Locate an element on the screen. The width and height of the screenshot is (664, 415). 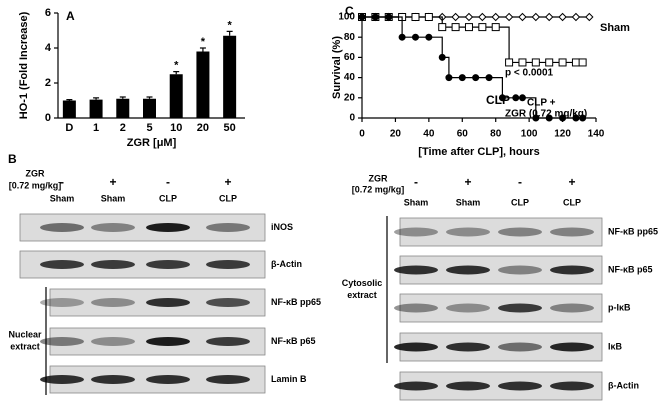
y-tick-label: 100 is located at coordinates (346, 17).